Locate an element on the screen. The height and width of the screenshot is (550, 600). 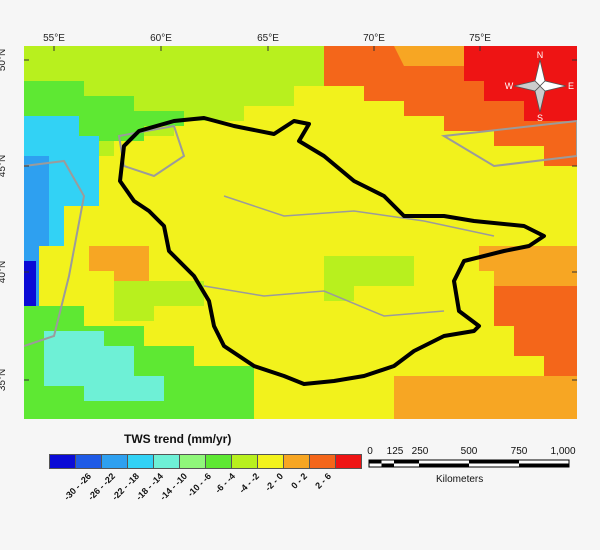
legend-class-label: -2 - 0 is located at coordinates (274, 482).